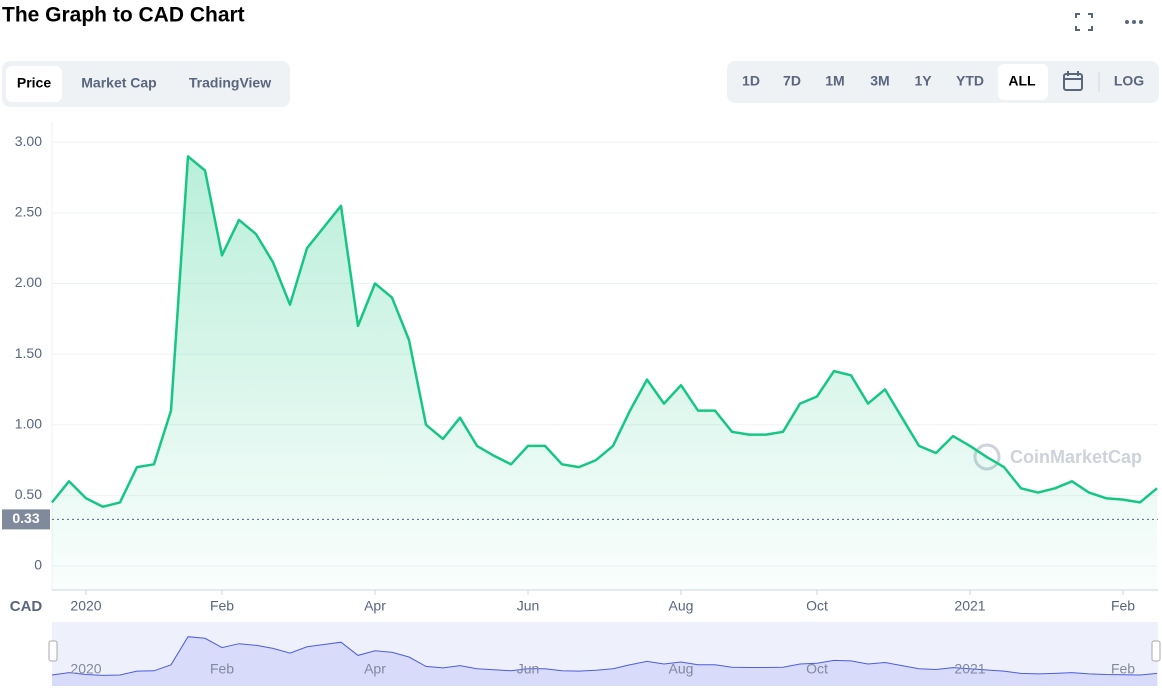 Image resolution: width=1162 pixels, height=692 pixels. What do you see at coordinates (681, 669) in the screenshot?
I see `nav-tick-label: Aug` at bounding box center [681, 669].